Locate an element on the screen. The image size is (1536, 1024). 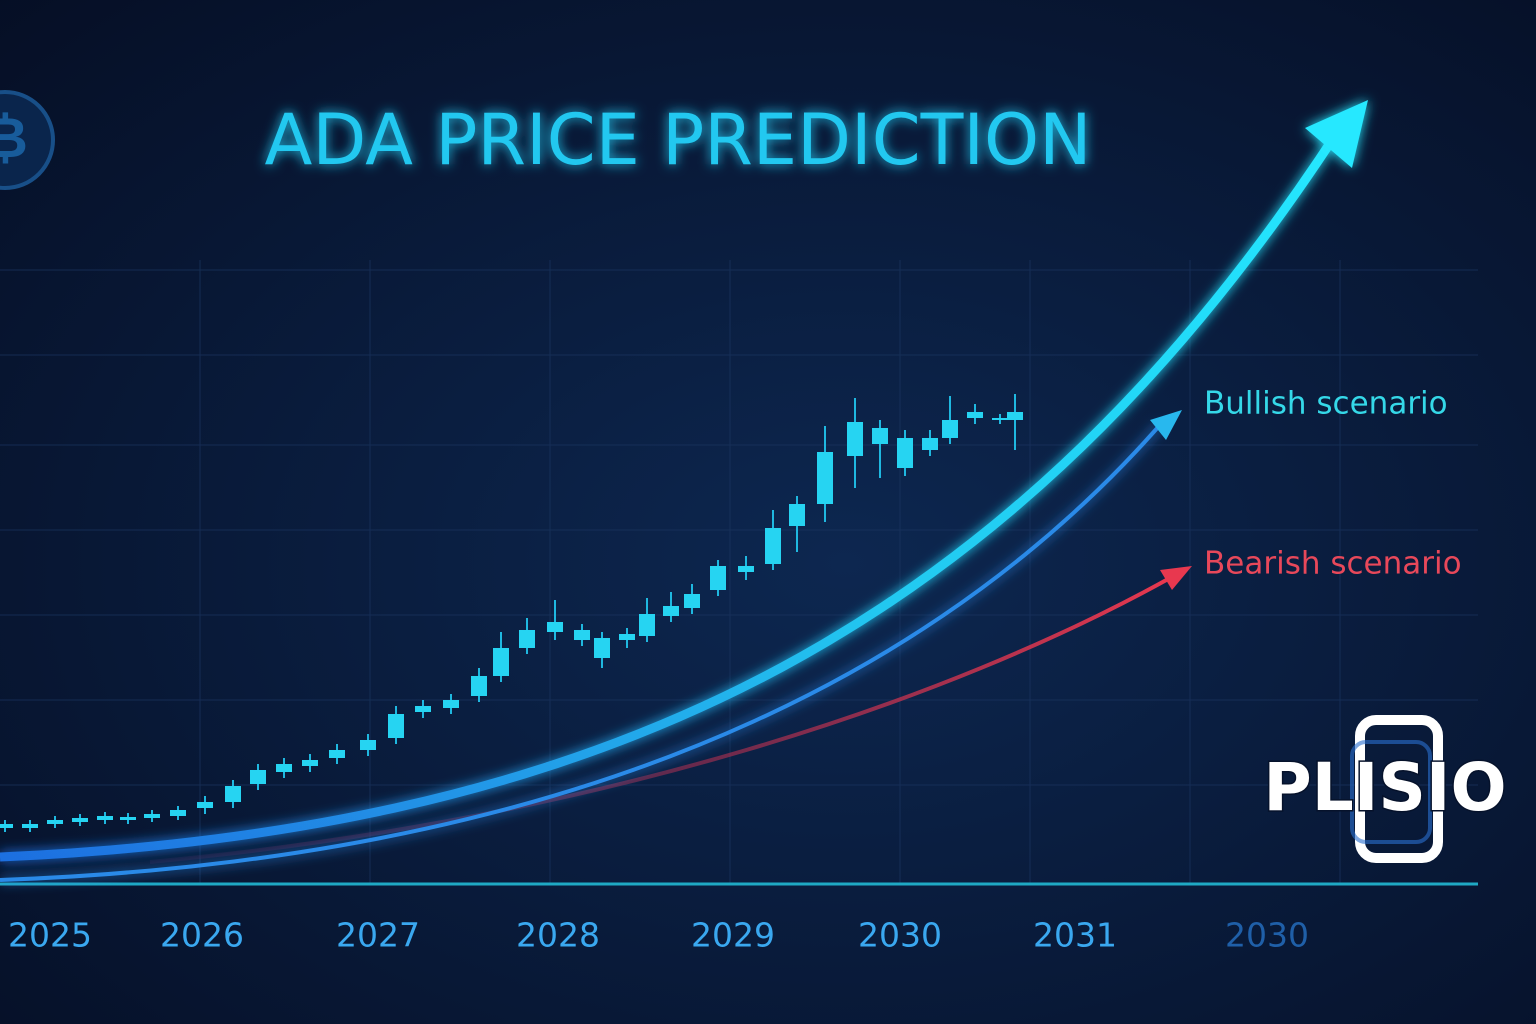
logo: PLISIO is located at coordinates (1385, 789).